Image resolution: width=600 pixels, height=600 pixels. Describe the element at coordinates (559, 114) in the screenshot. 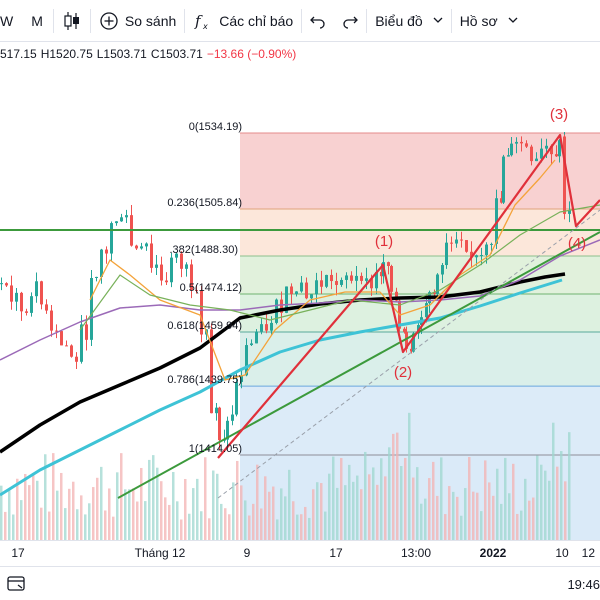

I see `wave-label: (3)` at that location.